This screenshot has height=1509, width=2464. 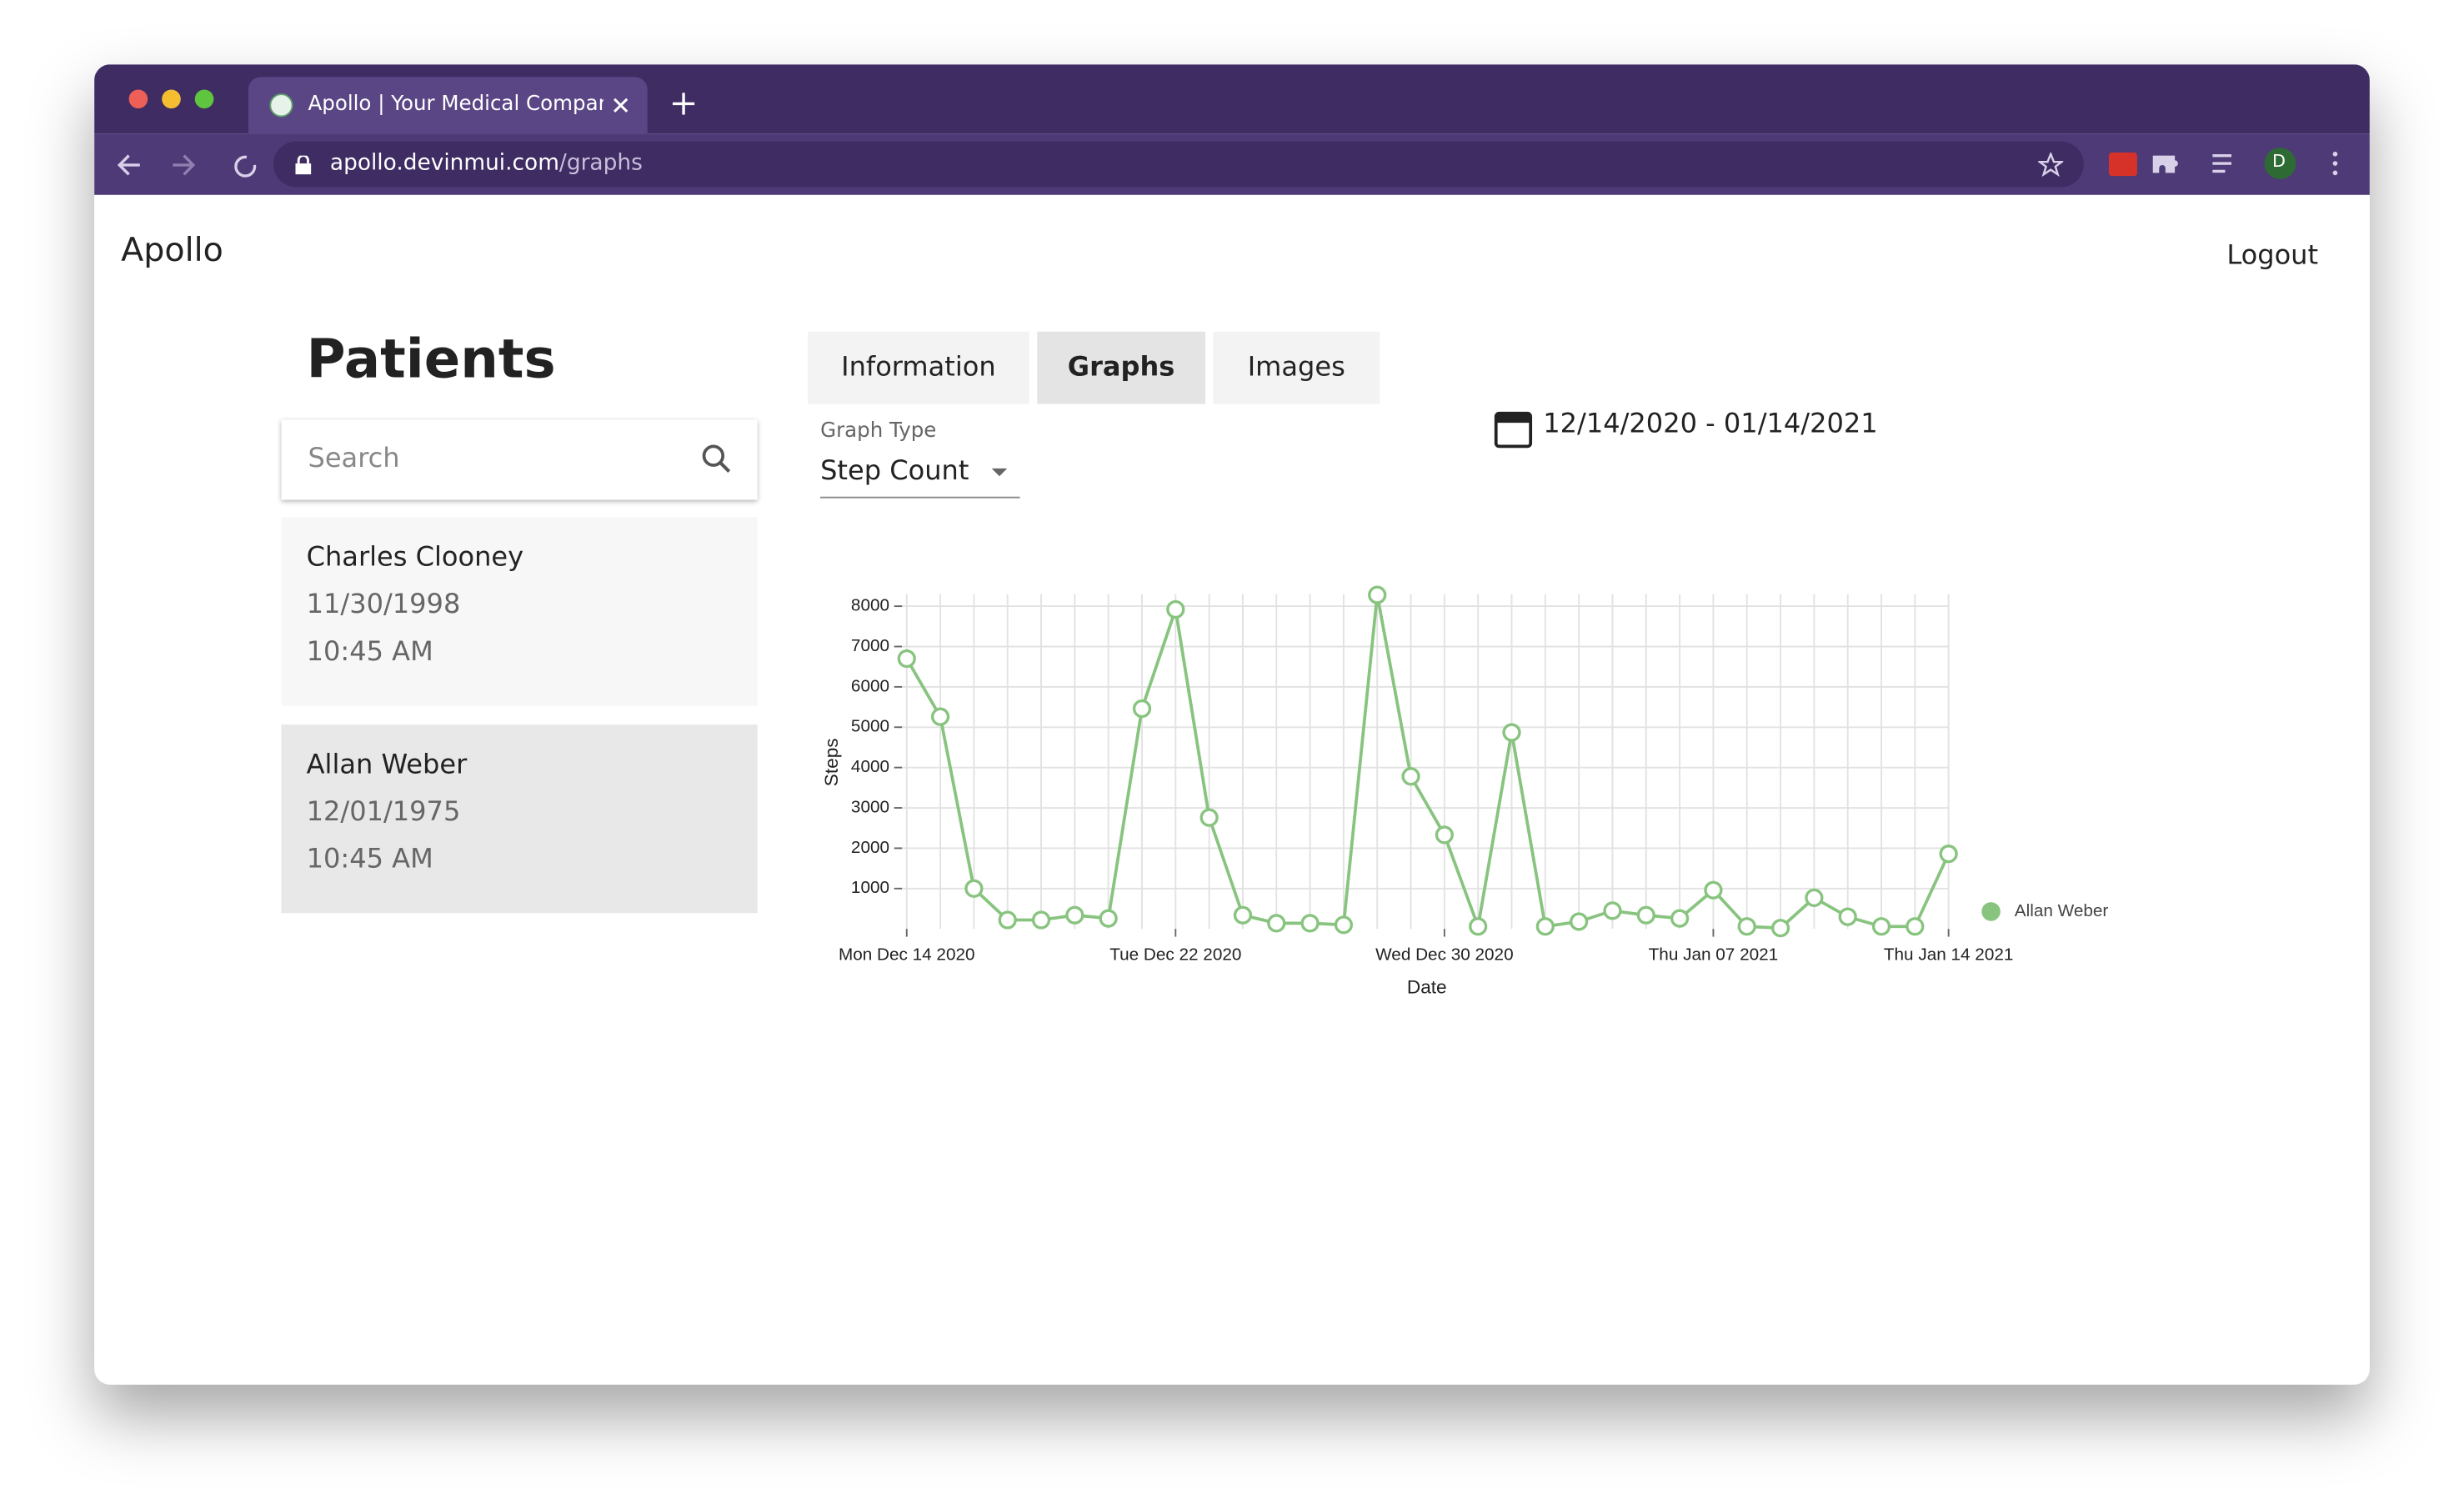 What do you see at coordinates (1178, 164) in the screenshot?
I see `address-bar: apollo.devinmui.com/graphs` at bounding box center [1178, 164].